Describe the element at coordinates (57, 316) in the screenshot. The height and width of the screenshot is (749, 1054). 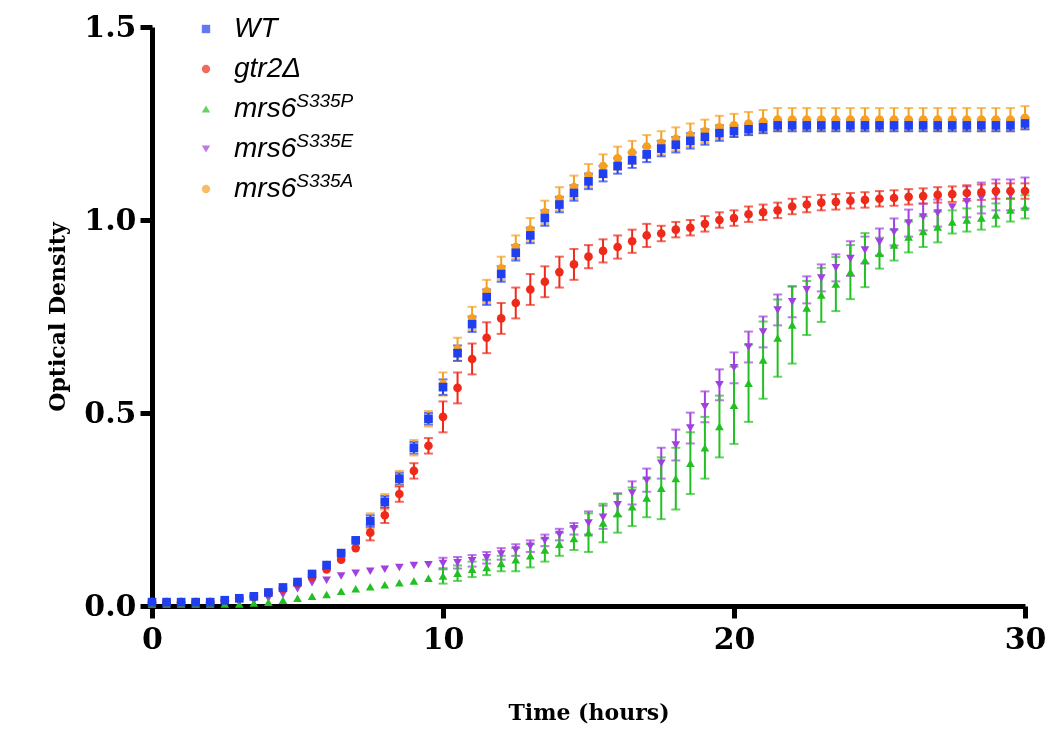
I see `y-axis-title: Optical Density` at that location.